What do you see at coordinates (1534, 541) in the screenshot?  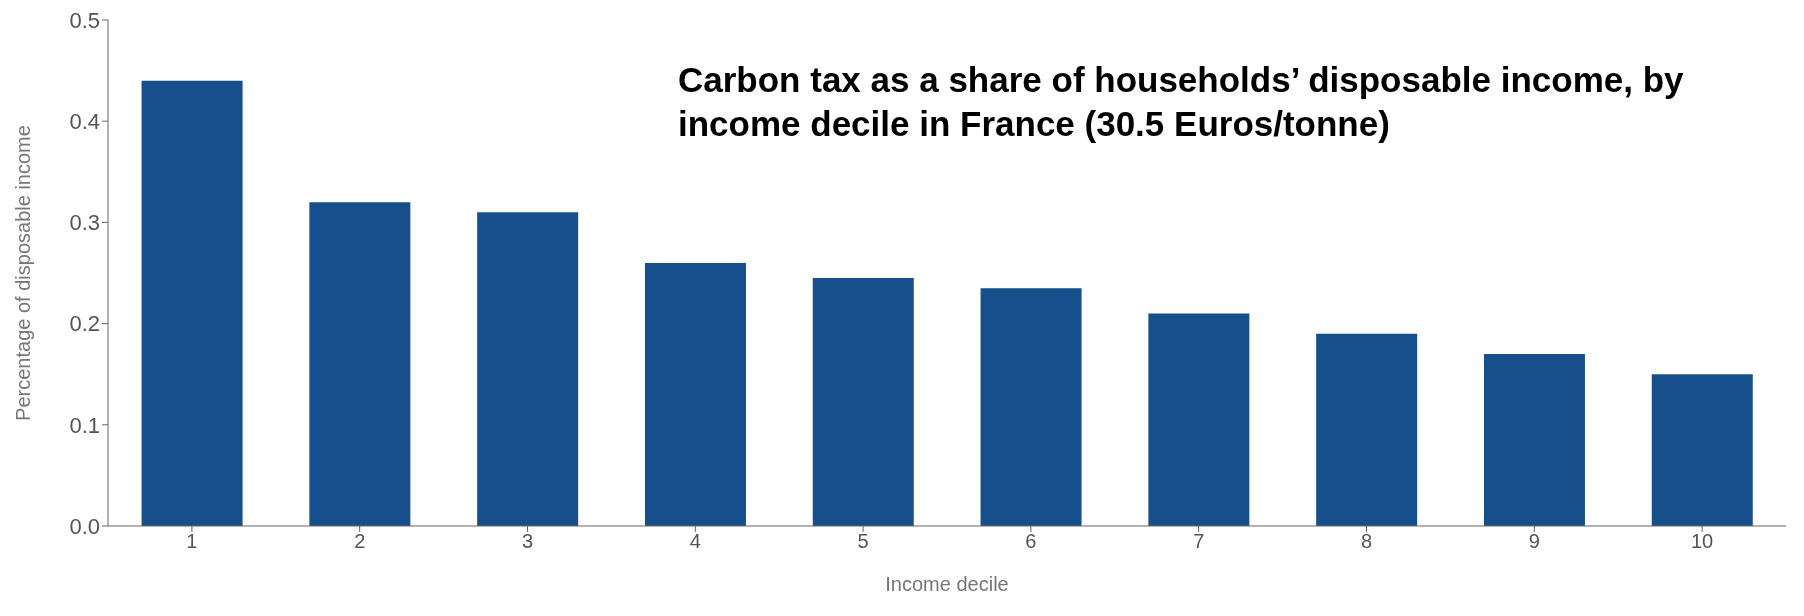 I see `x-tick-label: 9` at bounding box center [1534, 541].